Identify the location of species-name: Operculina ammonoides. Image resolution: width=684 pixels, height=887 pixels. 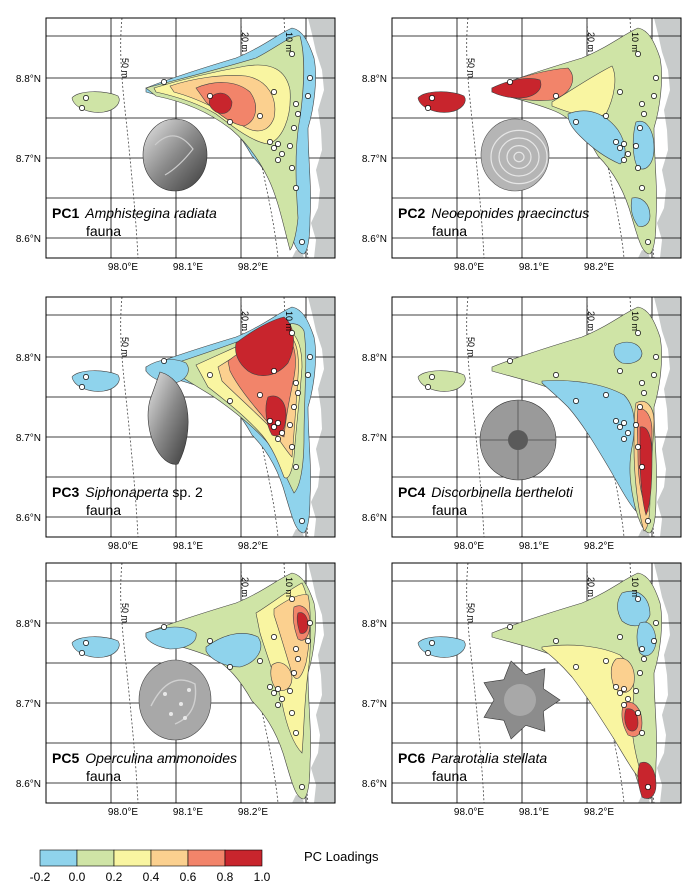
(161, 758).